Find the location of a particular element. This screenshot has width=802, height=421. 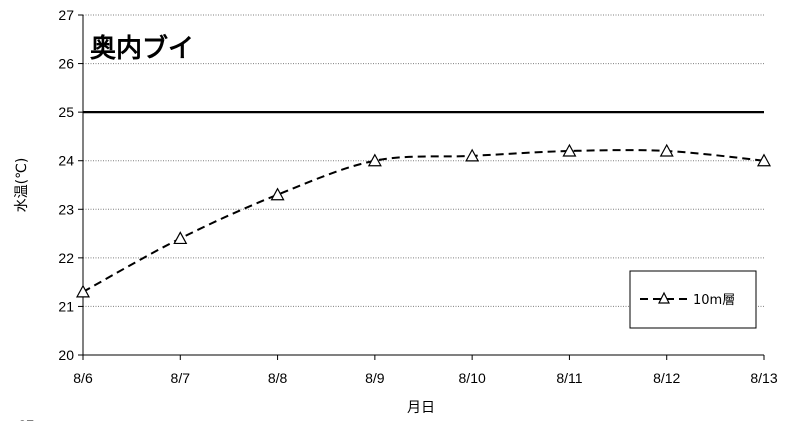

x-tick-label: 8/6 is located at coordinates (83, 378).